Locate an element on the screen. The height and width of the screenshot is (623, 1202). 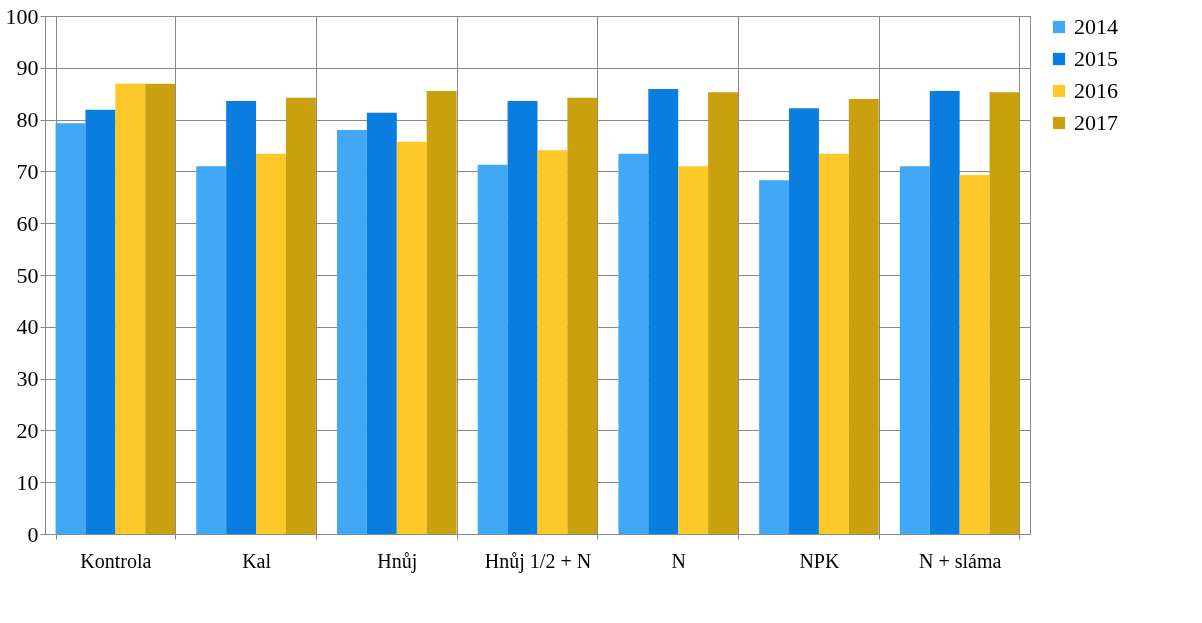
x-tick-label: Hnůj is located at coordinates (397, 561).